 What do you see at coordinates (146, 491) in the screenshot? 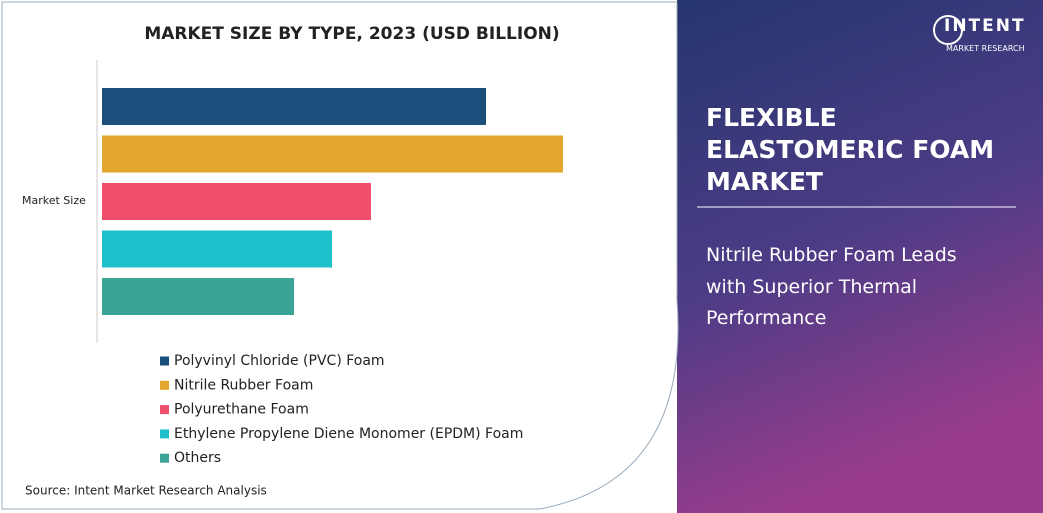
I see `source: Source: Intent Market Research Analysis` at bounding box center [146, 491].